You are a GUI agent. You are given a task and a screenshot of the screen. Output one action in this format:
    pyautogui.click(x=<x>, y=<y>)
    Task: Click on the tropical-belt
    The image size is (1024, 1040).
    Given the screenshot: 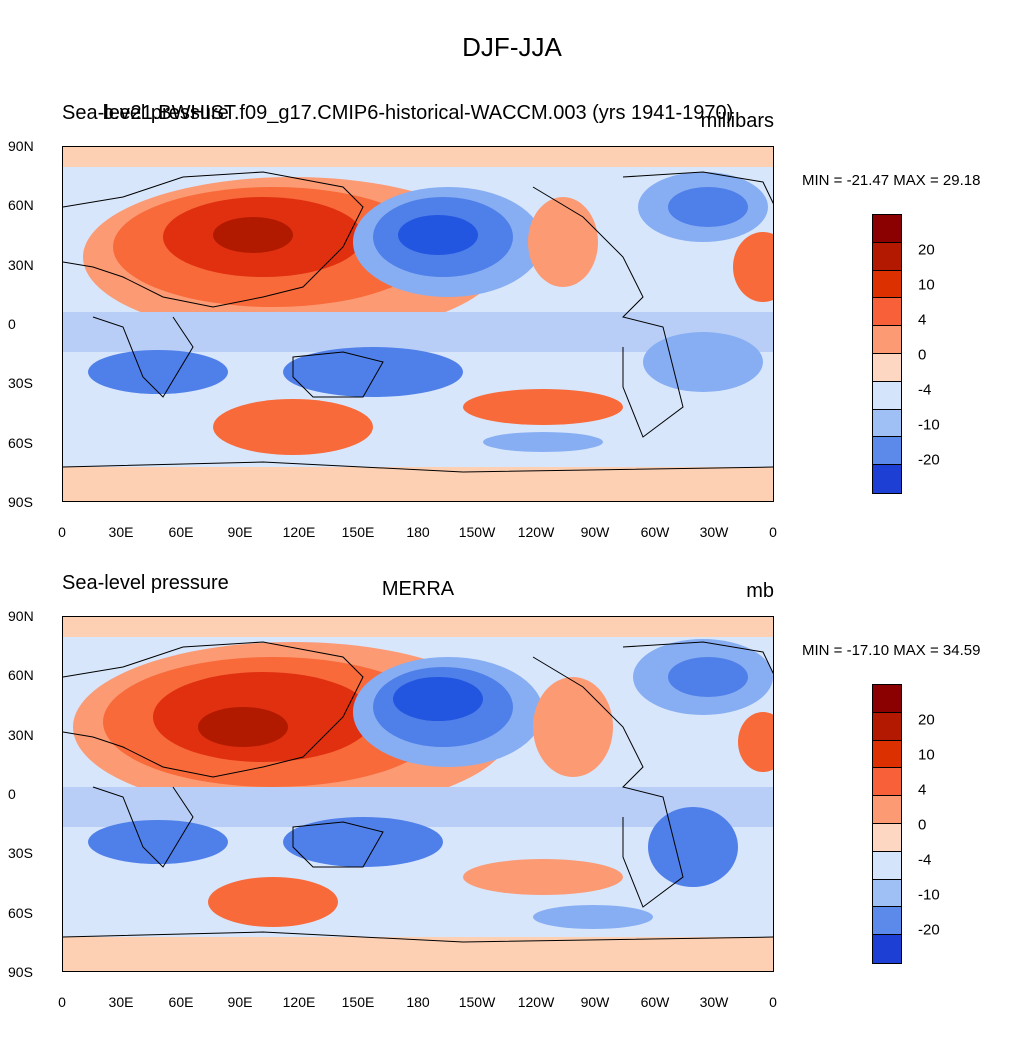 What is the action you would take?
    pyautogui.click(x=418, y=807)
    